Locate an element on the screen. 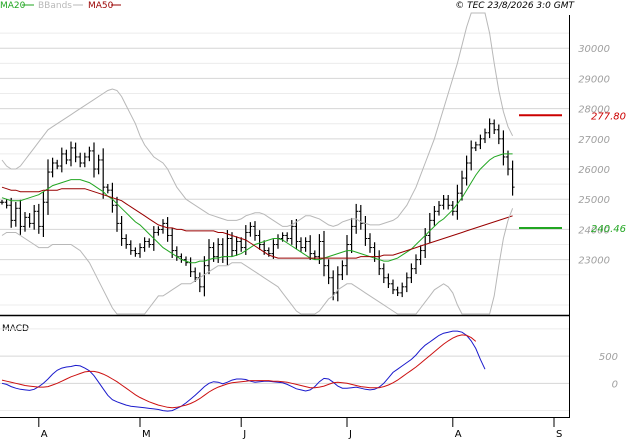  legend: MA20 BBands MA50 is located at coordinates (60, 6).